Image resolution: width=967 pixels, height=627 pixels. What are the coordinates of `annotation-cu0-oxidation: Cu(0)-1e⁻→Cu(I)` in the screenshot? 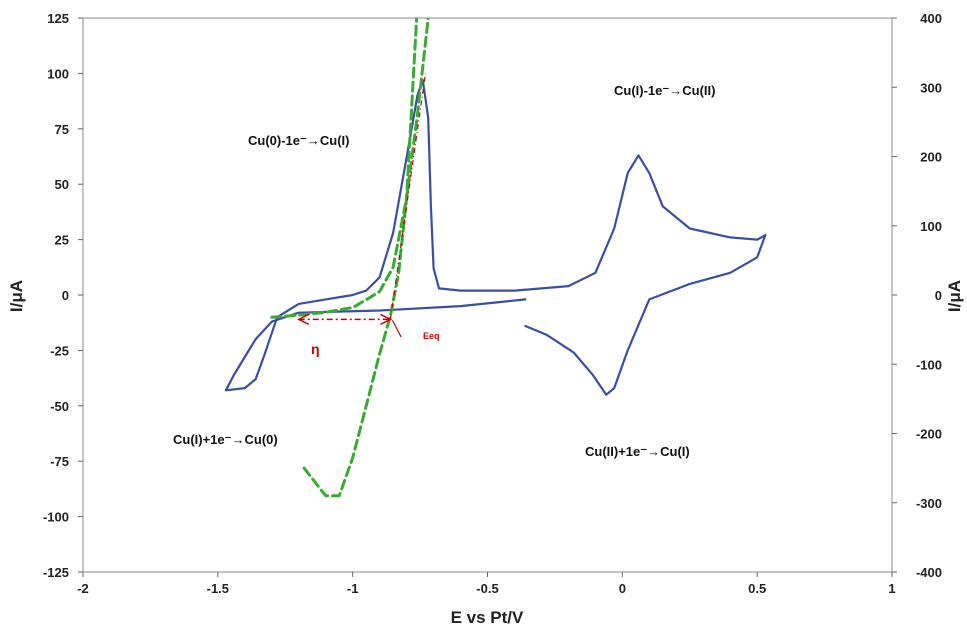 It's located at (298, 140).